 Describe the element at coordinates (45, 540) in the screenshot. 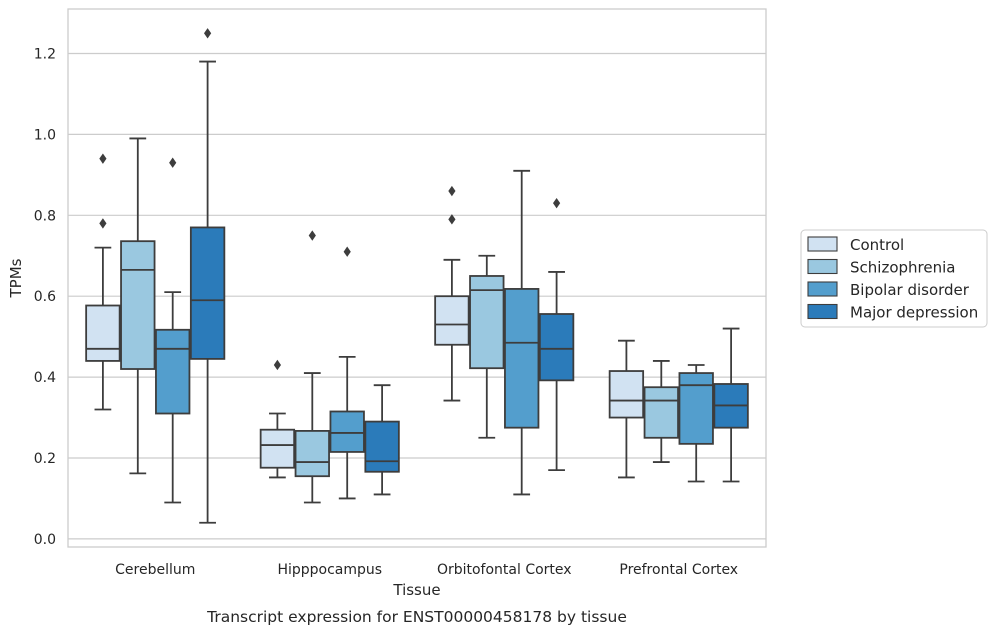

I see `y-tick-label: 0.0` at that location.